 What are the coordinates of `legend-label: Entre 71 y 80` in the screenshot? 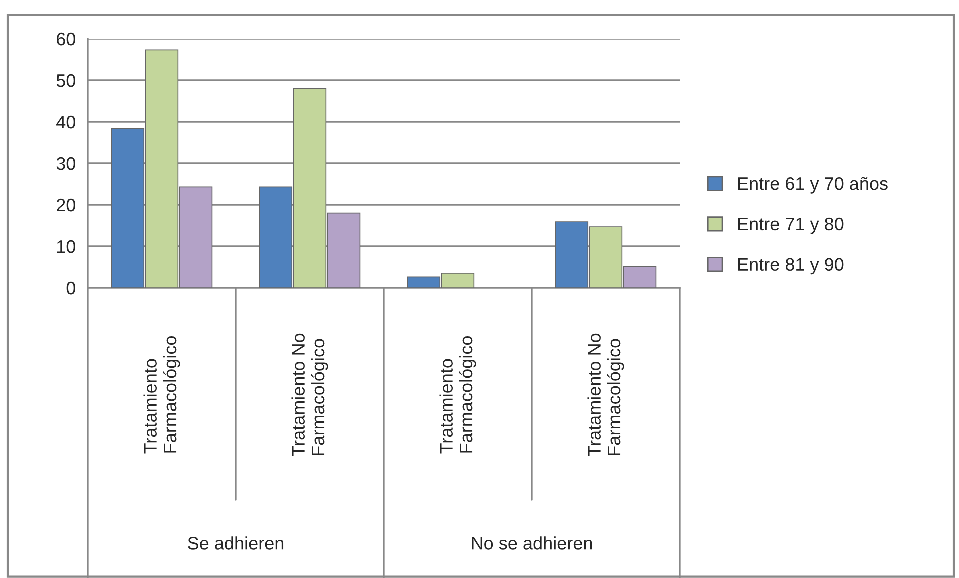 It's located at (791, 226).